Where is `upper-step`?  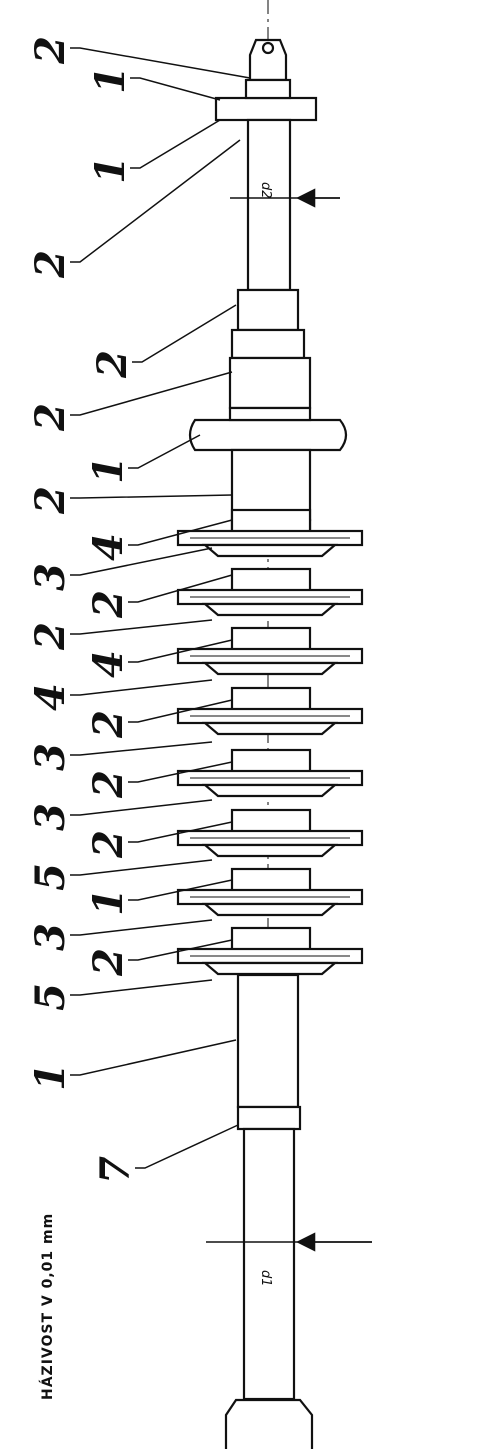
upper-step is located at coordinates (268, 344).